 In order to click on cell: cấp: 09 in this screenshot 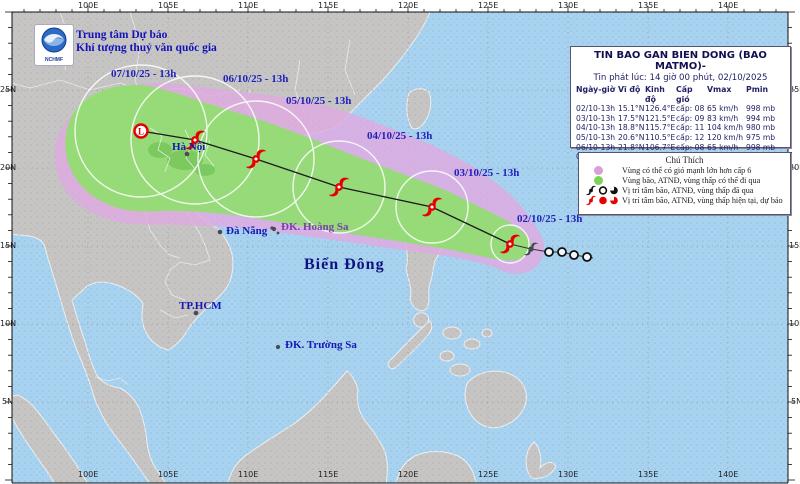, I will do `click(690, 118)`.